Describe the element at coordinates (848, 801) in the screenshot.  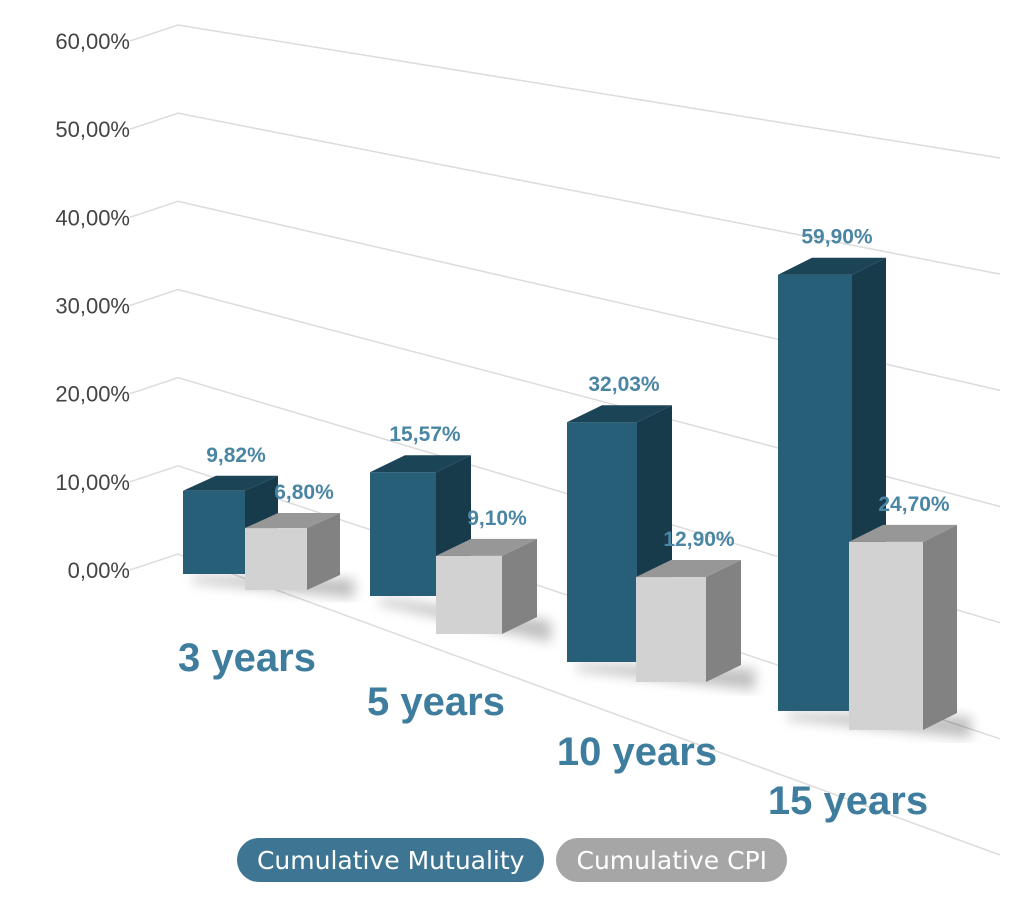
I see `category-label: 15 years` at that location.